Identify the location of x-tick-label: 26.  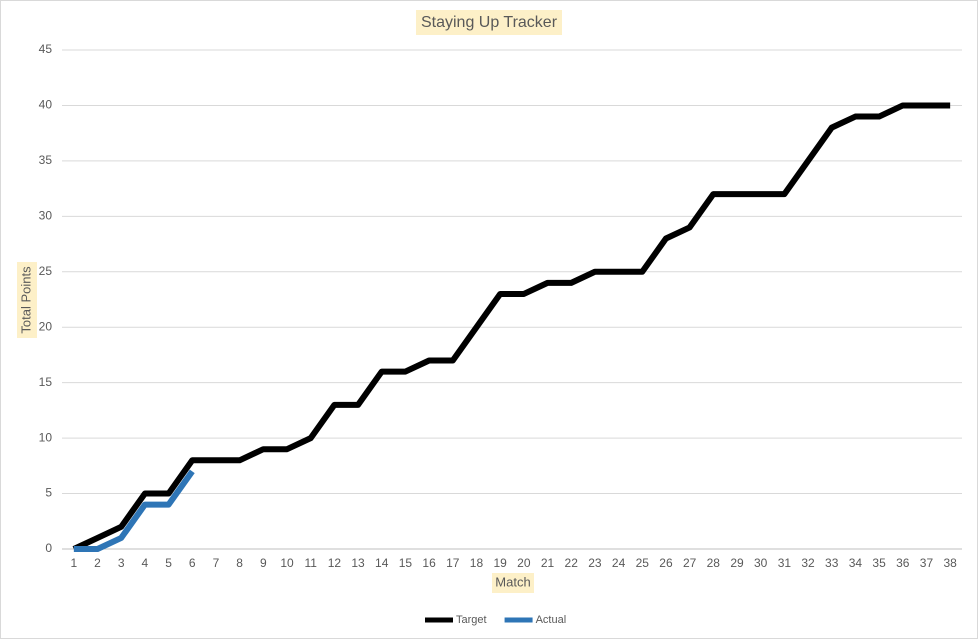
(666, 563).